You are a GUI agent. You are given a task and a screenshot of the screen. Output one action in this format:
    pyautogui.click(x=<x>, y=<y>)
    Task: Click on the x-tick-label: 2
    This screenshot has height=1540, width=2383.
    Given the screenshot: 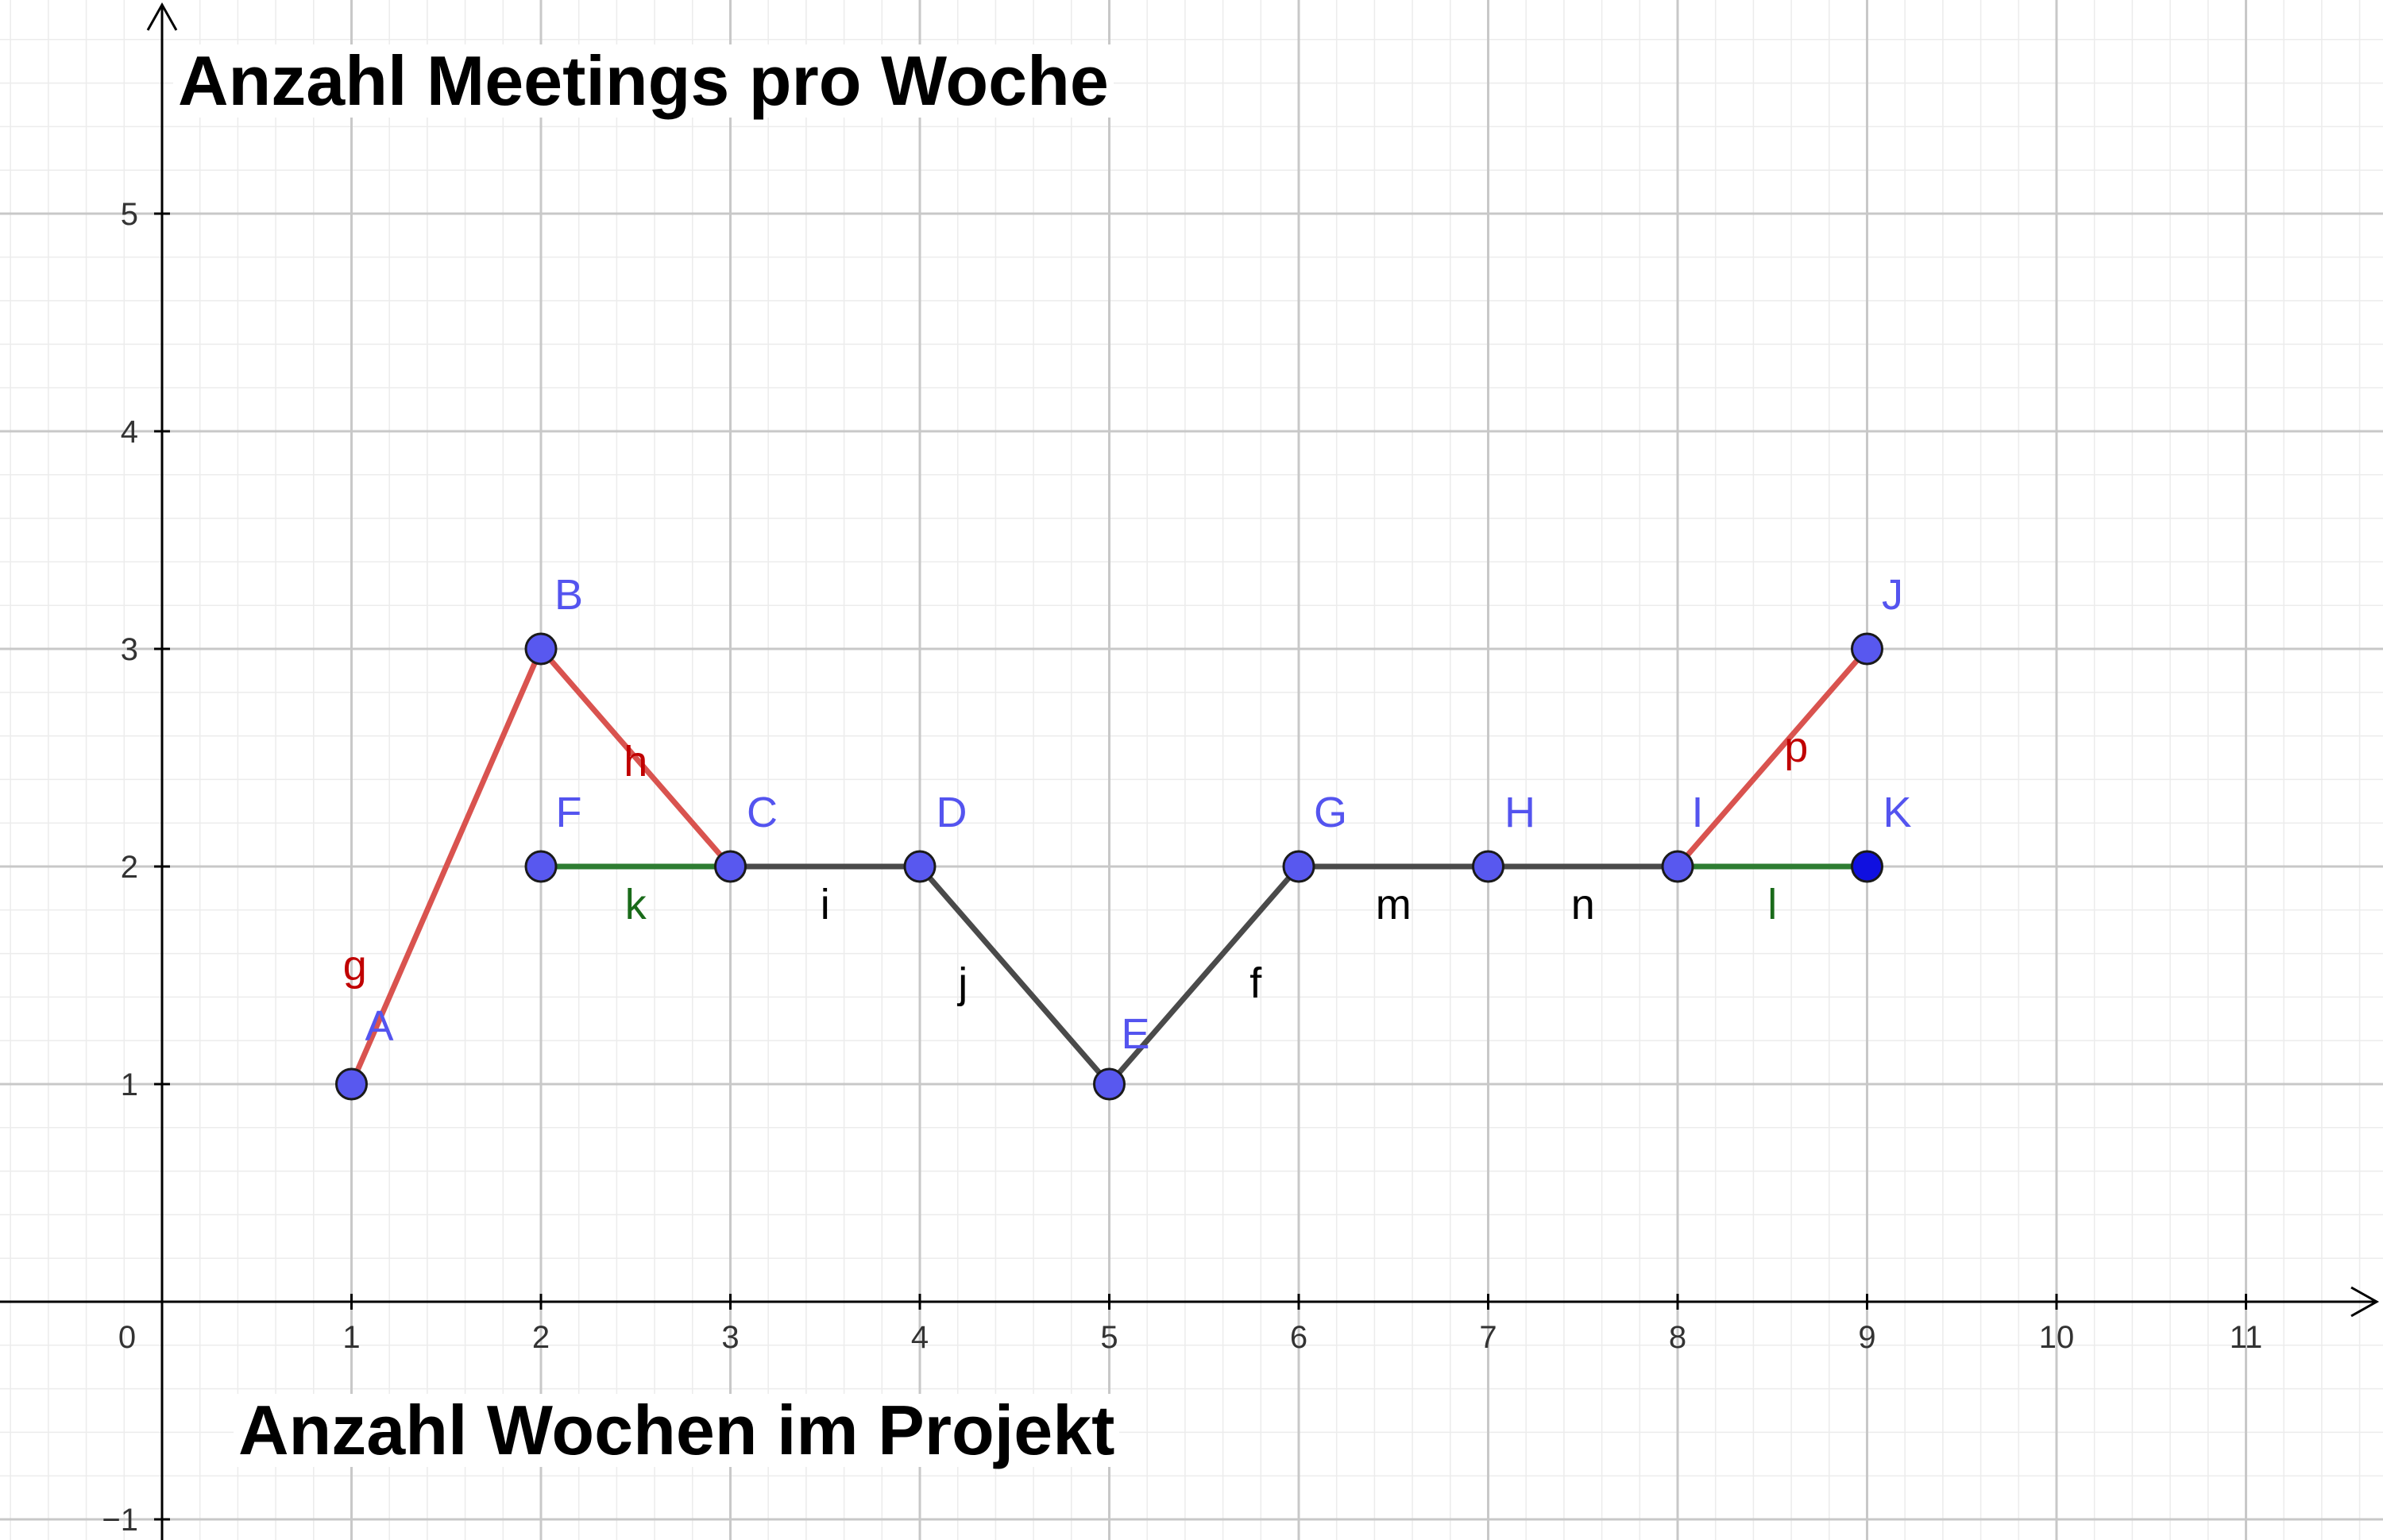 What is the action you would take?
    pyautogui.click(x=541, y=1337)
    